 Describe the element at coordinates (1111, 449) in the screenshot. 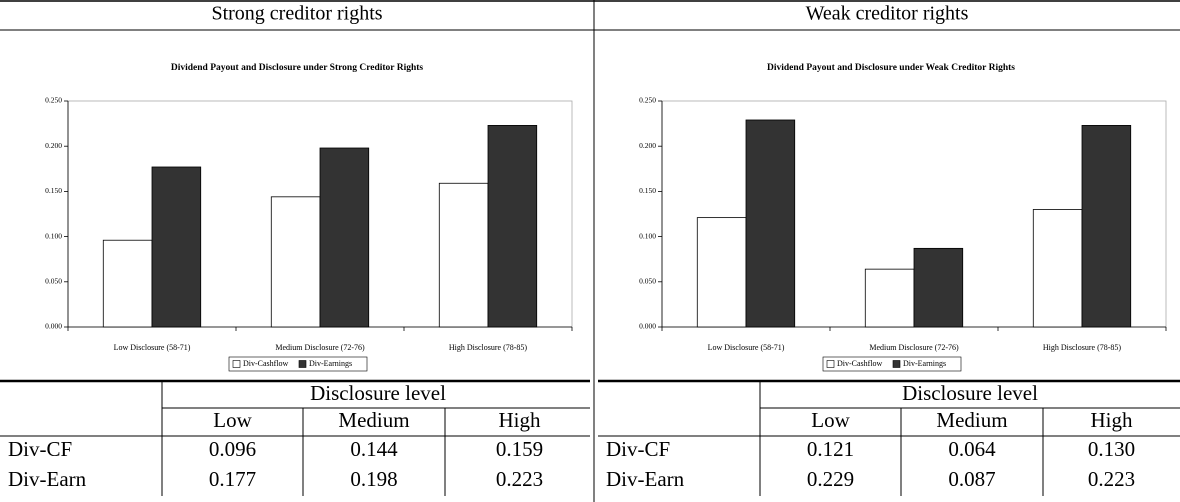

I see `table-cell: 0.130` at that location.